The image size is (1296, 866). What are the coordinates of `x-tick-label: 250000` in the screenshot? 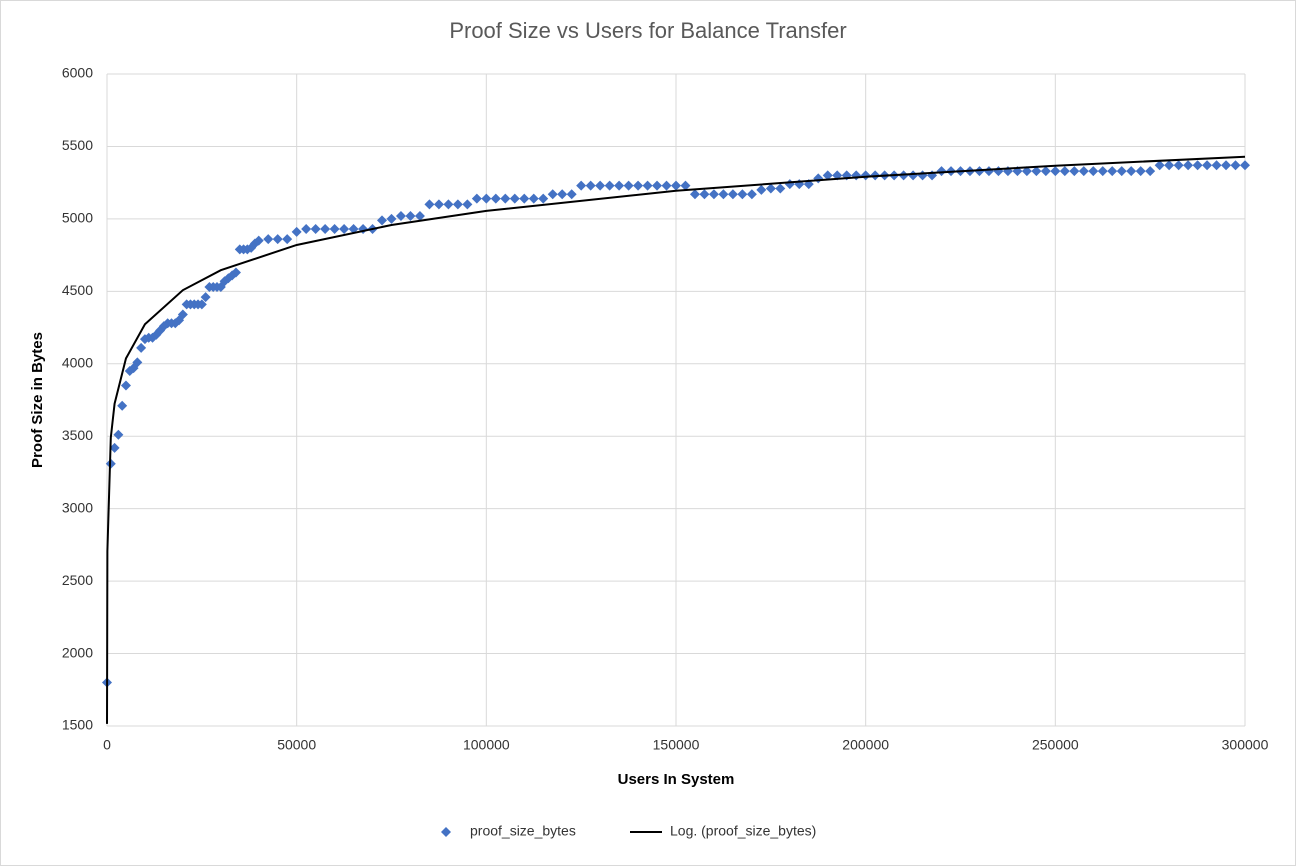 It's located at (1055, 745).